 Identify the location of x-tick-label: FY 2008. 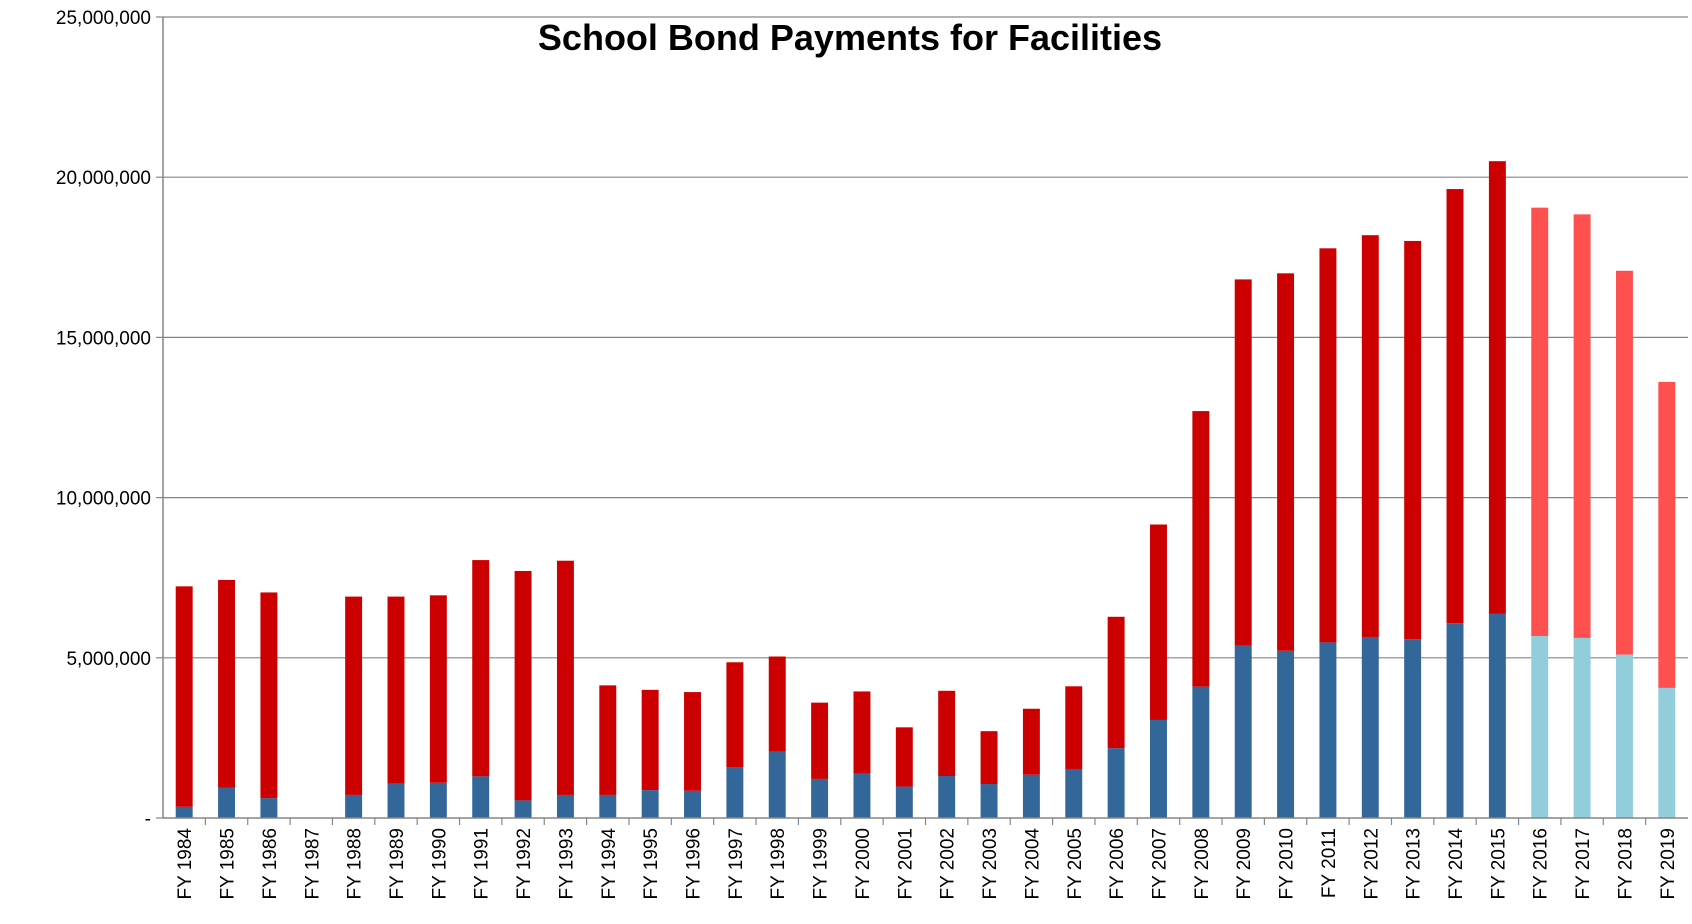
(1202, 863).